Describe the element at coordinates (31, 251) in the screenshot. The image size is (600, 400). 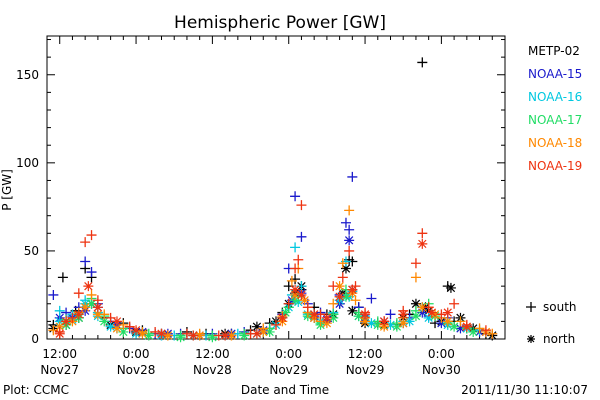
I see `y-tick-label: 50` at that location.